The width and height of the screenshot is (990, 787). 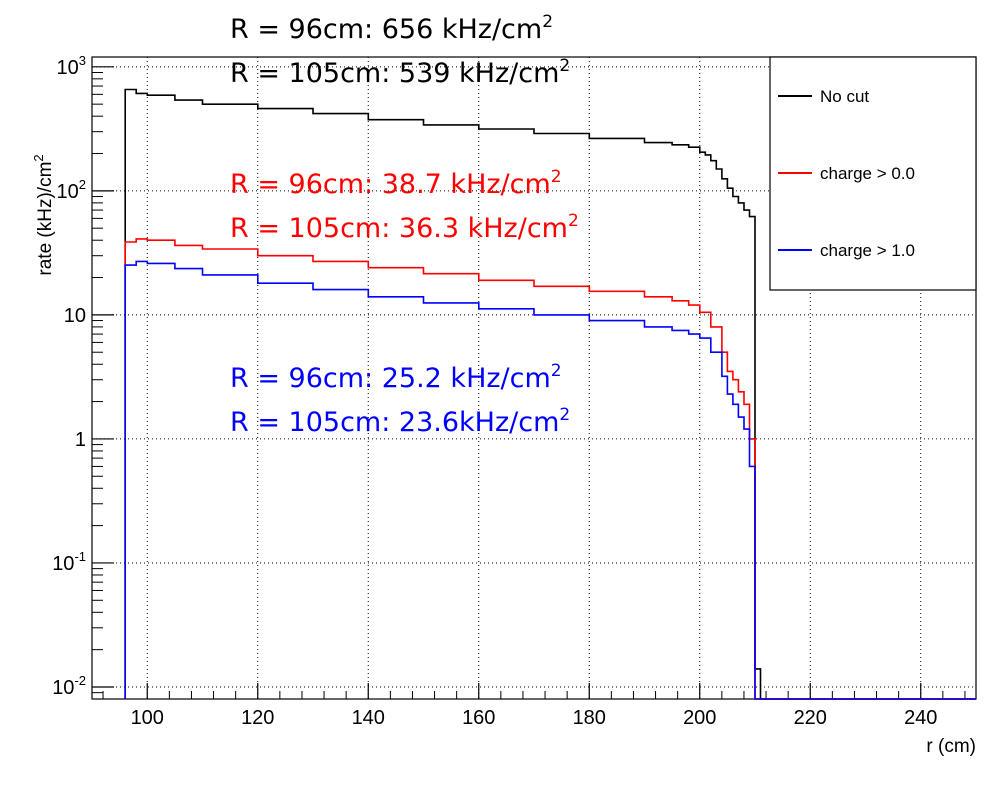 What do you see at coordinates (390, 184) in the screenshot?
I see `annotation-main: R = 96cm: 38.7 kHz/cm` at bounding box center [390, 184].